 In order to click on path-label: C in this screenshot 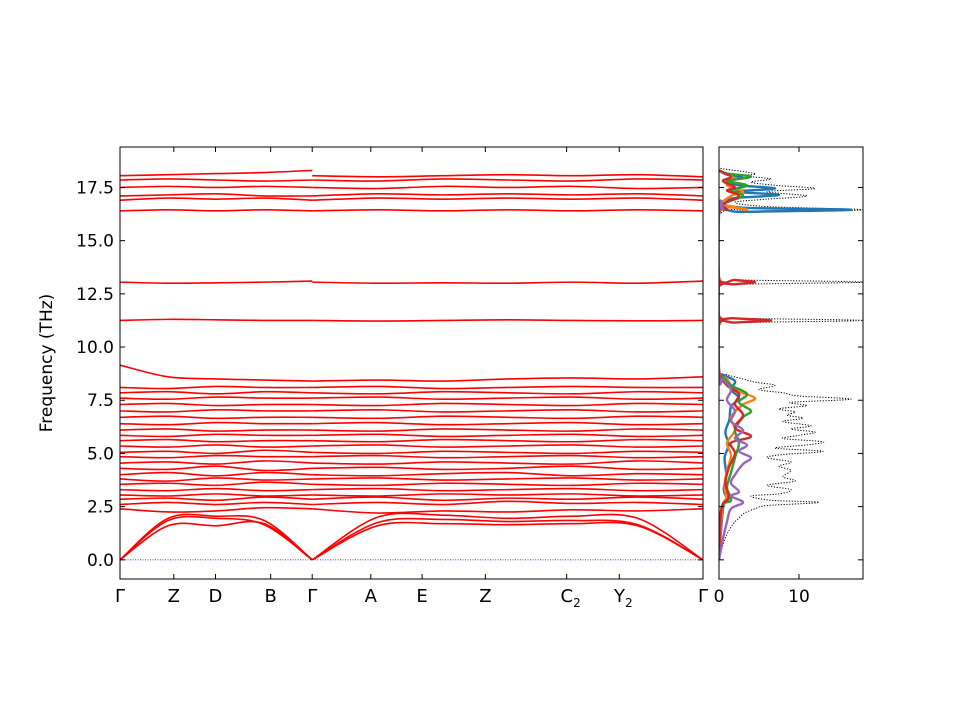, I will do `click(567, 596)`.